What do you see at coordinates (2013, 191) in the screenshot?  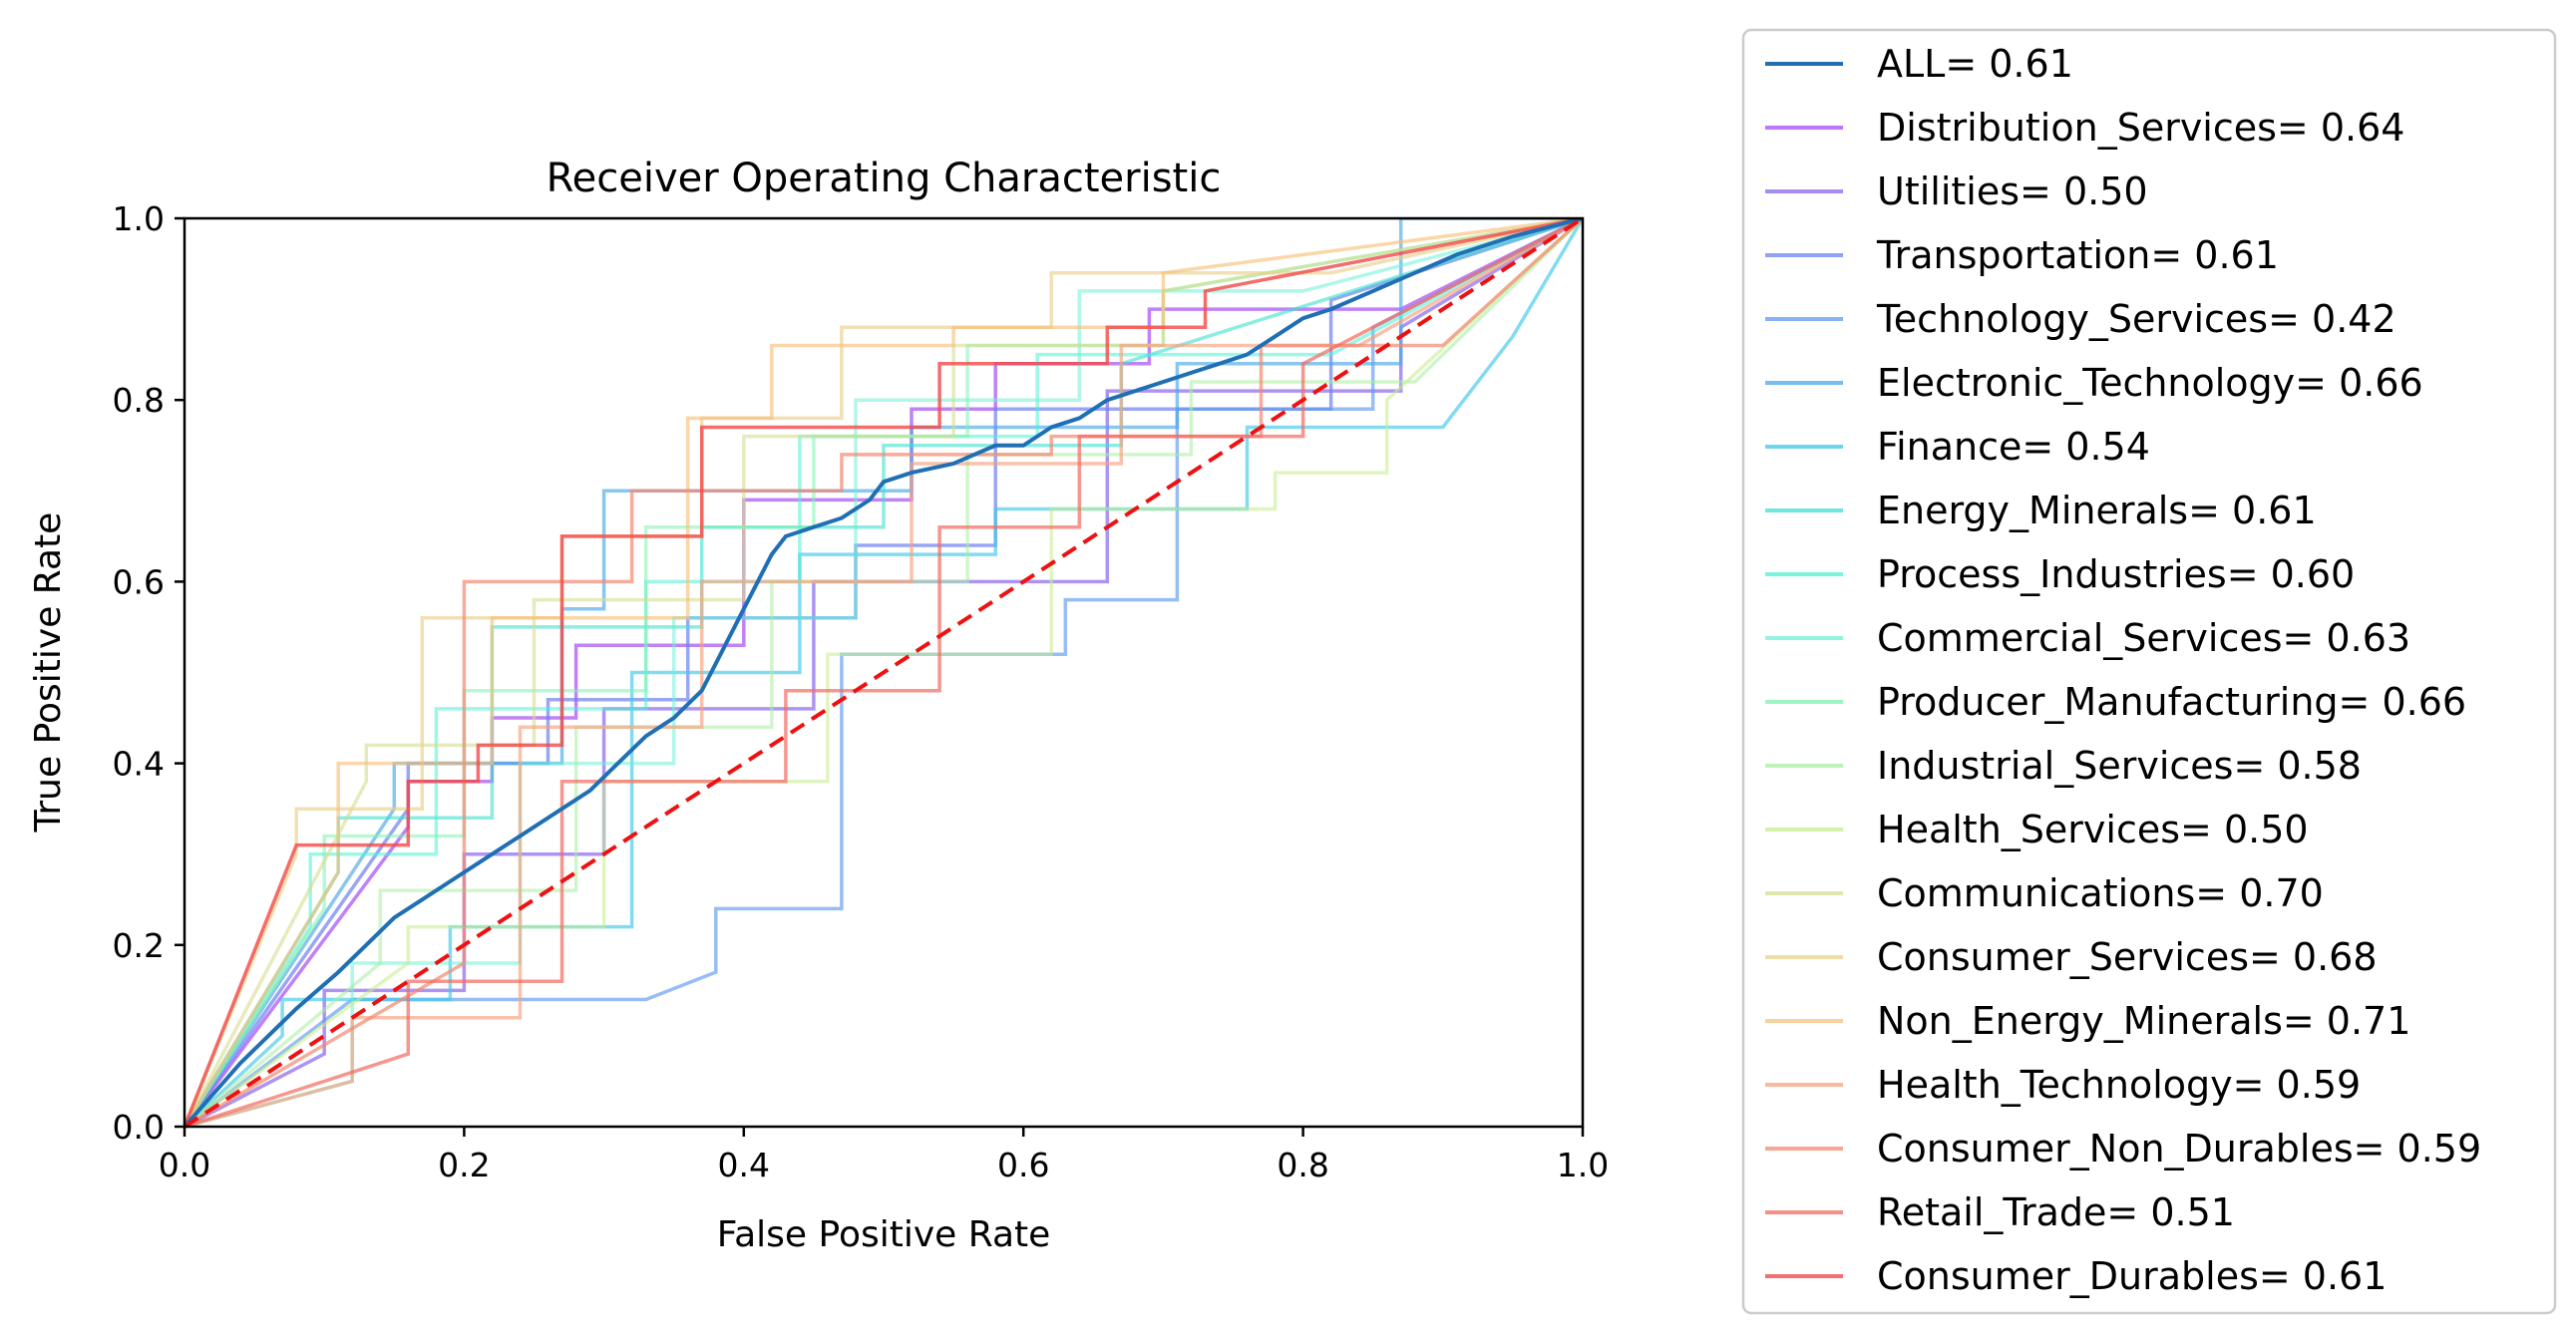 I see `legend-label-2: Utilities= 0.50` at bounding box center [2013, 191].